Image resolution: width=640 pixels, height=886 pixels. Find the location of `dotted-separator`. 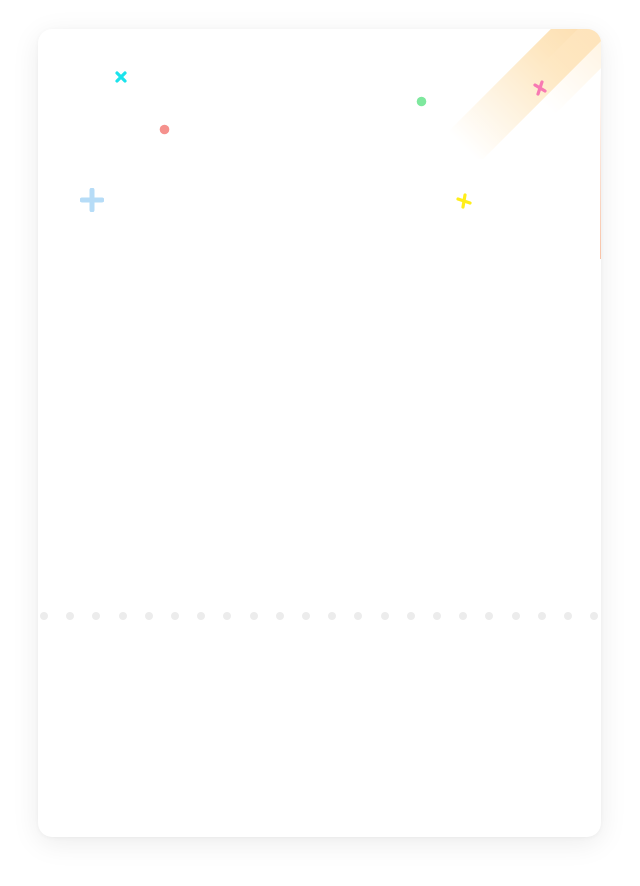

dotted-separator is located at coordinates (320, 617).